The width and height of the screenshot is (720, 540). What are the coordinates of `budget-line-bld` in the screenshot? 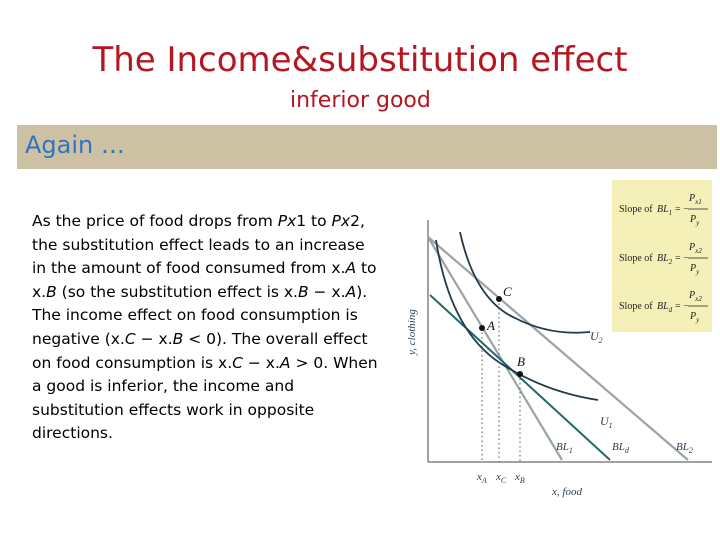 It's located at (520, 377).